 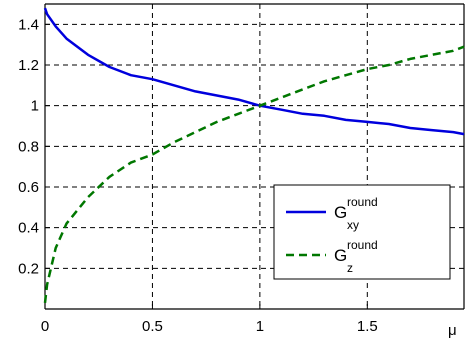 I want to click on legend-label-z-sub: z, so click(x=350, y=268).